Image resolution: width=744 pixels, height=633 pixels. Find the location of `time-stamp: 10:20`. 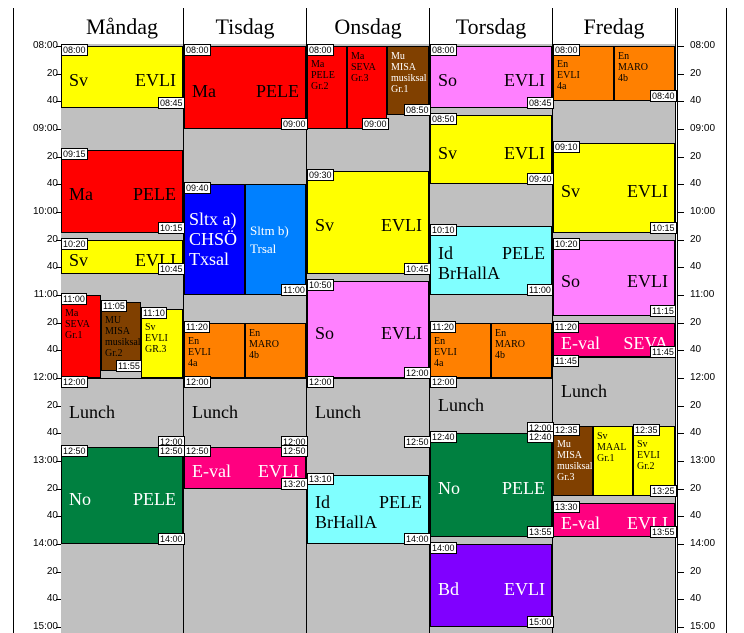

time-stamp: 10:20 is located at coordinates (566, 243).